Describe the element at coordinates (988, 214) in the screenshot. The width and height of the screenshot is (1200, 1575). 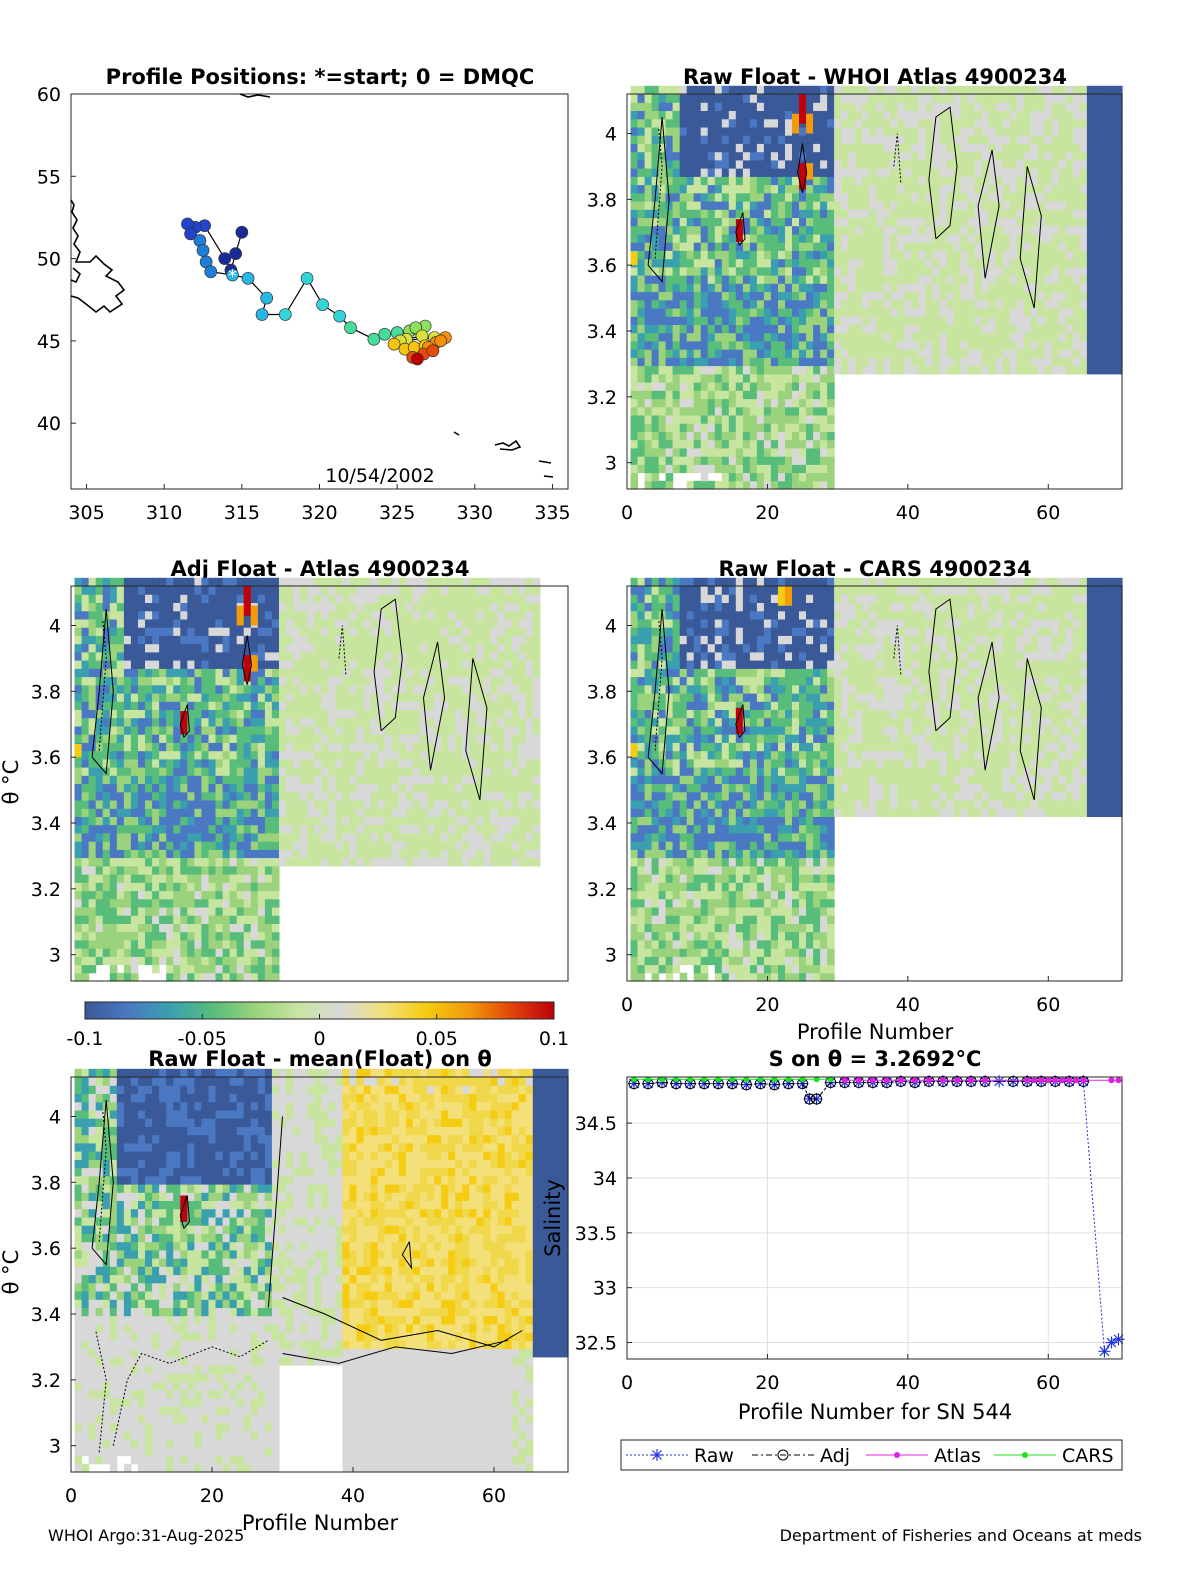
I see `contour-line` at that location.